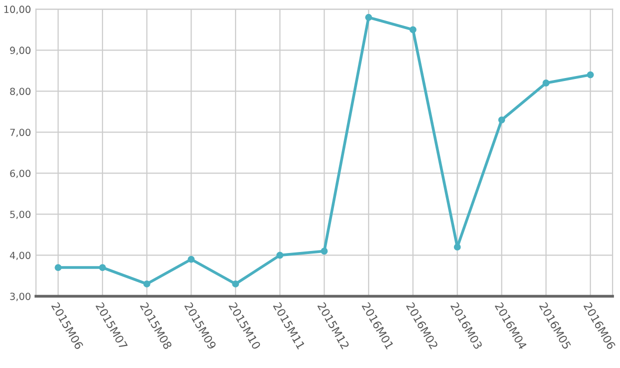  Describe the element at coordinates (20, 51) in the screenshot. I see `y-tick-label: 9,00` at that location.